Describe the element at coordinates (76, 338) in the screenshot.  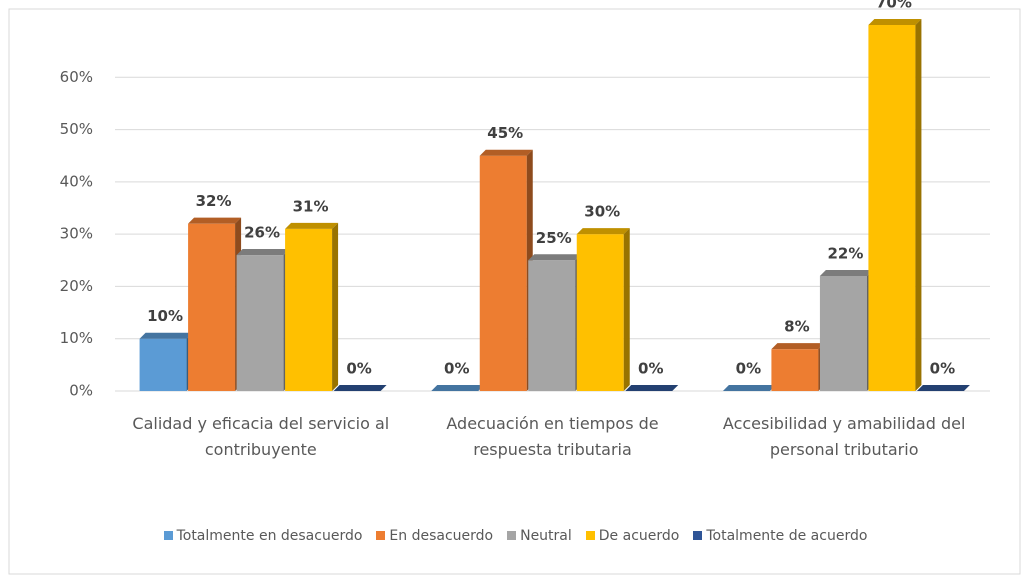
I see `y-tick-label: 10%` at that location.